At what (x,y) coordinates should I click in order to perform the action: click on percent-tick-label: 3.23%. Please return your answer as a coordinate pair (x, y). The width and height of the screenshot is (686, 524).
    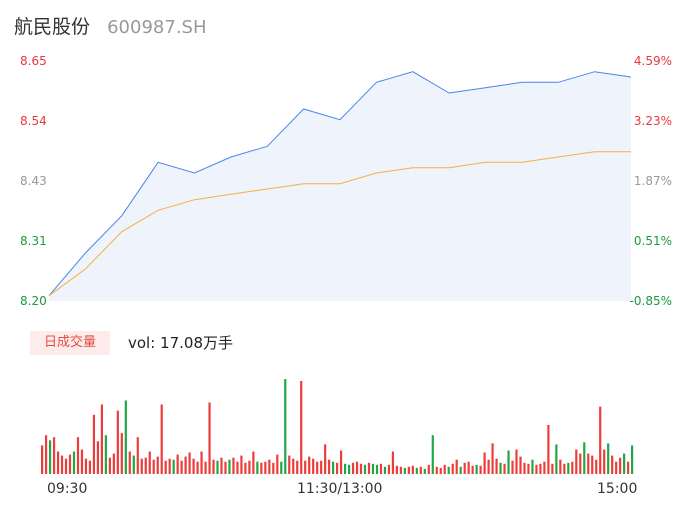
    Looking at the image, I should click on (652, 121).